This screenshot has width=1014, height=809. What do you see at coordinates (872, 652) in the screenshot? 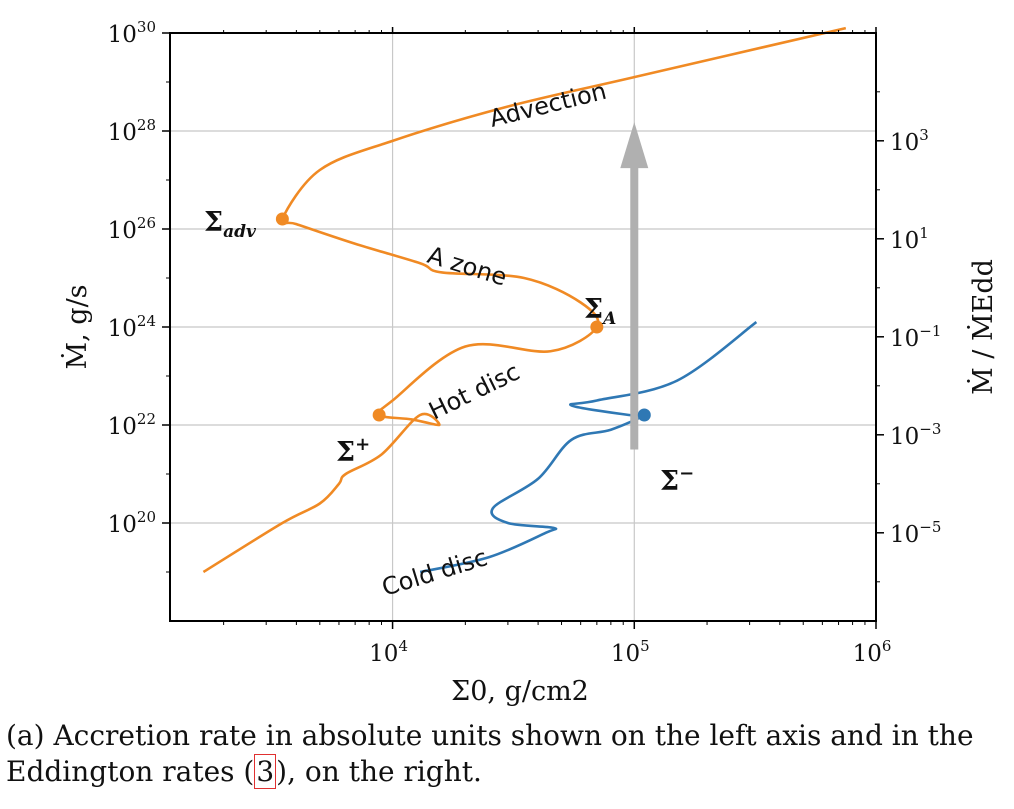
I see `x-tick-label: 10⁶` at bounding box center [872, 652].